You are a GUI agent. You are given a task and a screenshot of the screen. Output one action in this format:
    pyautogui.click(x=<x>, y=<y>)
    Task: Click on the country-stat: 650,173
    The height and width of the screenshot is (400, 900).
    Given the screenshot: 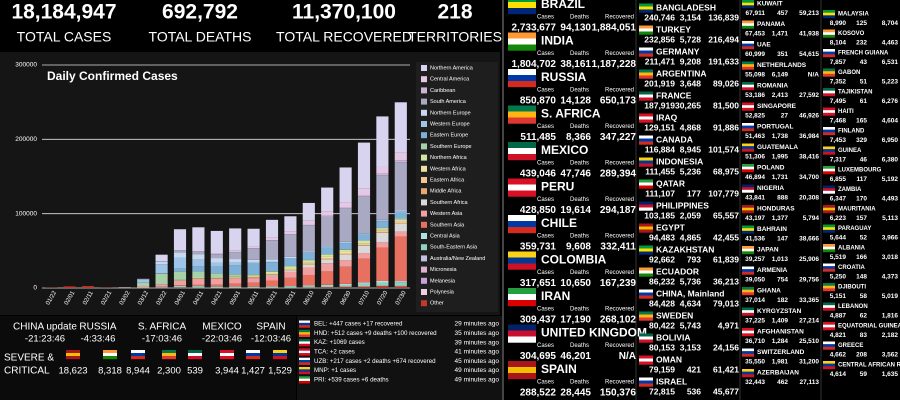 What is the action you would take?
    pyautogui.click(x=618, y=101)
    